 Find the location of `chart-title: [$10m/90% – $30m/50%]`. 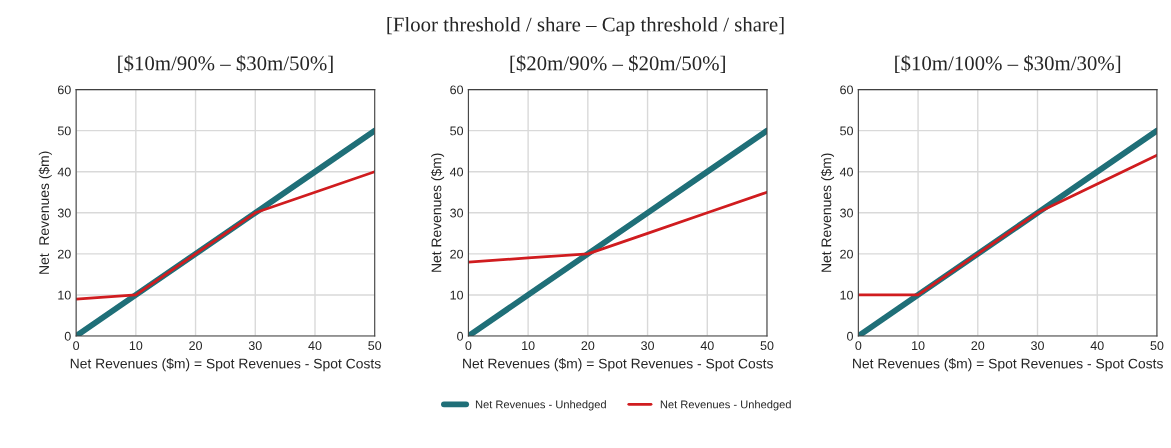

chart-title: [$10m/90% – $30m/50%] is located at coordinates (225, 64).